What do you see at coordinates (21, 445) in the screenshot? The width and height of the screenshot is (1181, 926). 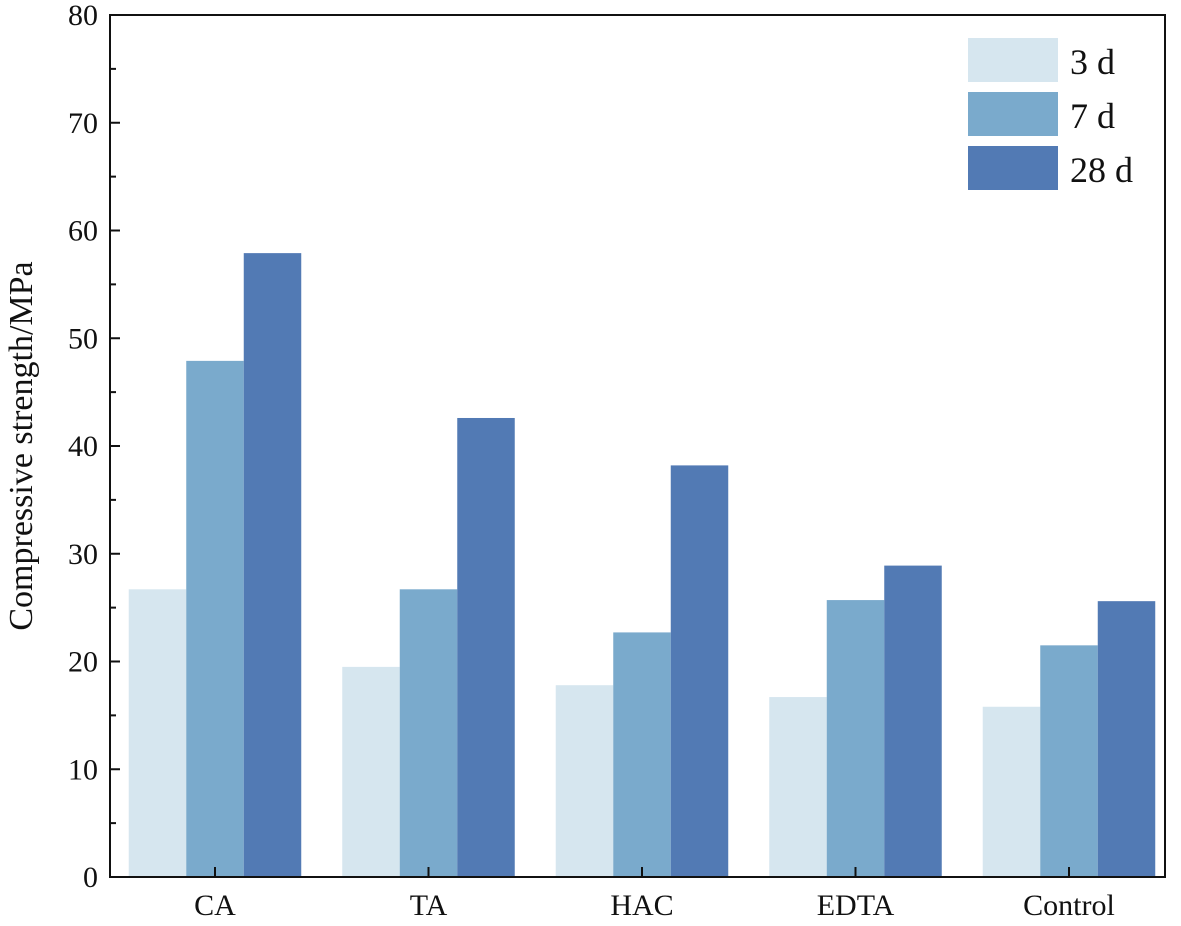 I see `y-axis-title: Compressive strength/MPa` at bounding box center [21, 445].